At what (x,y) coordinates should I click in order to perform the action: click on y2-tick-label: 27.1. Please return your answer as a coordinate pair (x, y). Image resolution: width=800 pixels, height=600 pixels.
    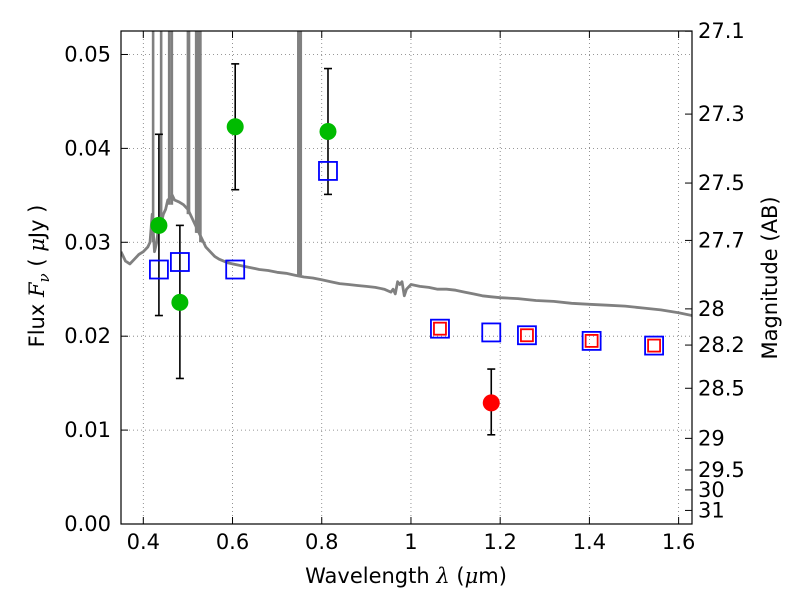
    Looking at the image, I should click on (721, 31).